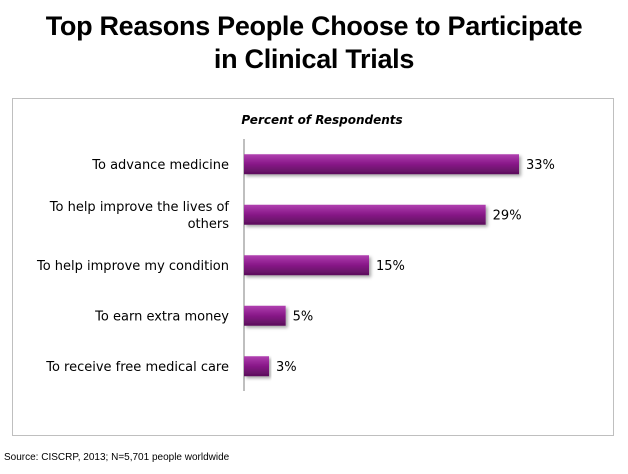 This screenshot has width=628, height=474. What do you see at coordinates (209, 224) in the screenshot?
I see `category-label-1-line-1: others` at bounding box center [209, 224].